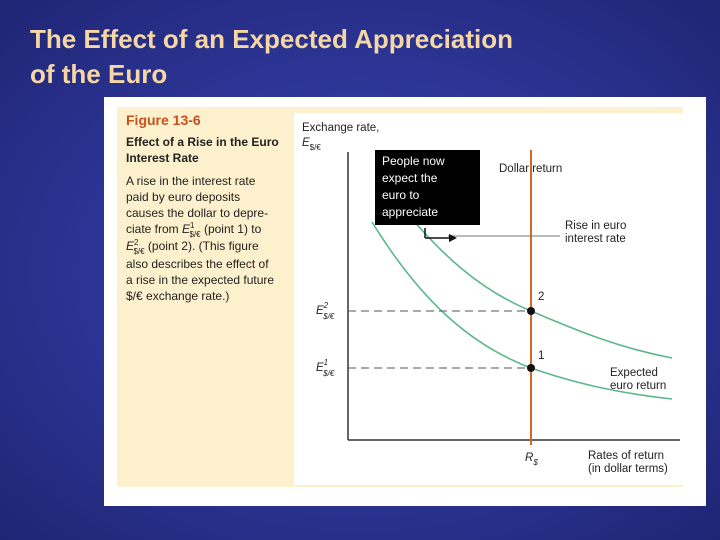 The height and width of the screenshot is (540, 720). Describe the element at coordinates (325, 311) in the screenshot. I see `e2-label: E2 $/€` at that location.